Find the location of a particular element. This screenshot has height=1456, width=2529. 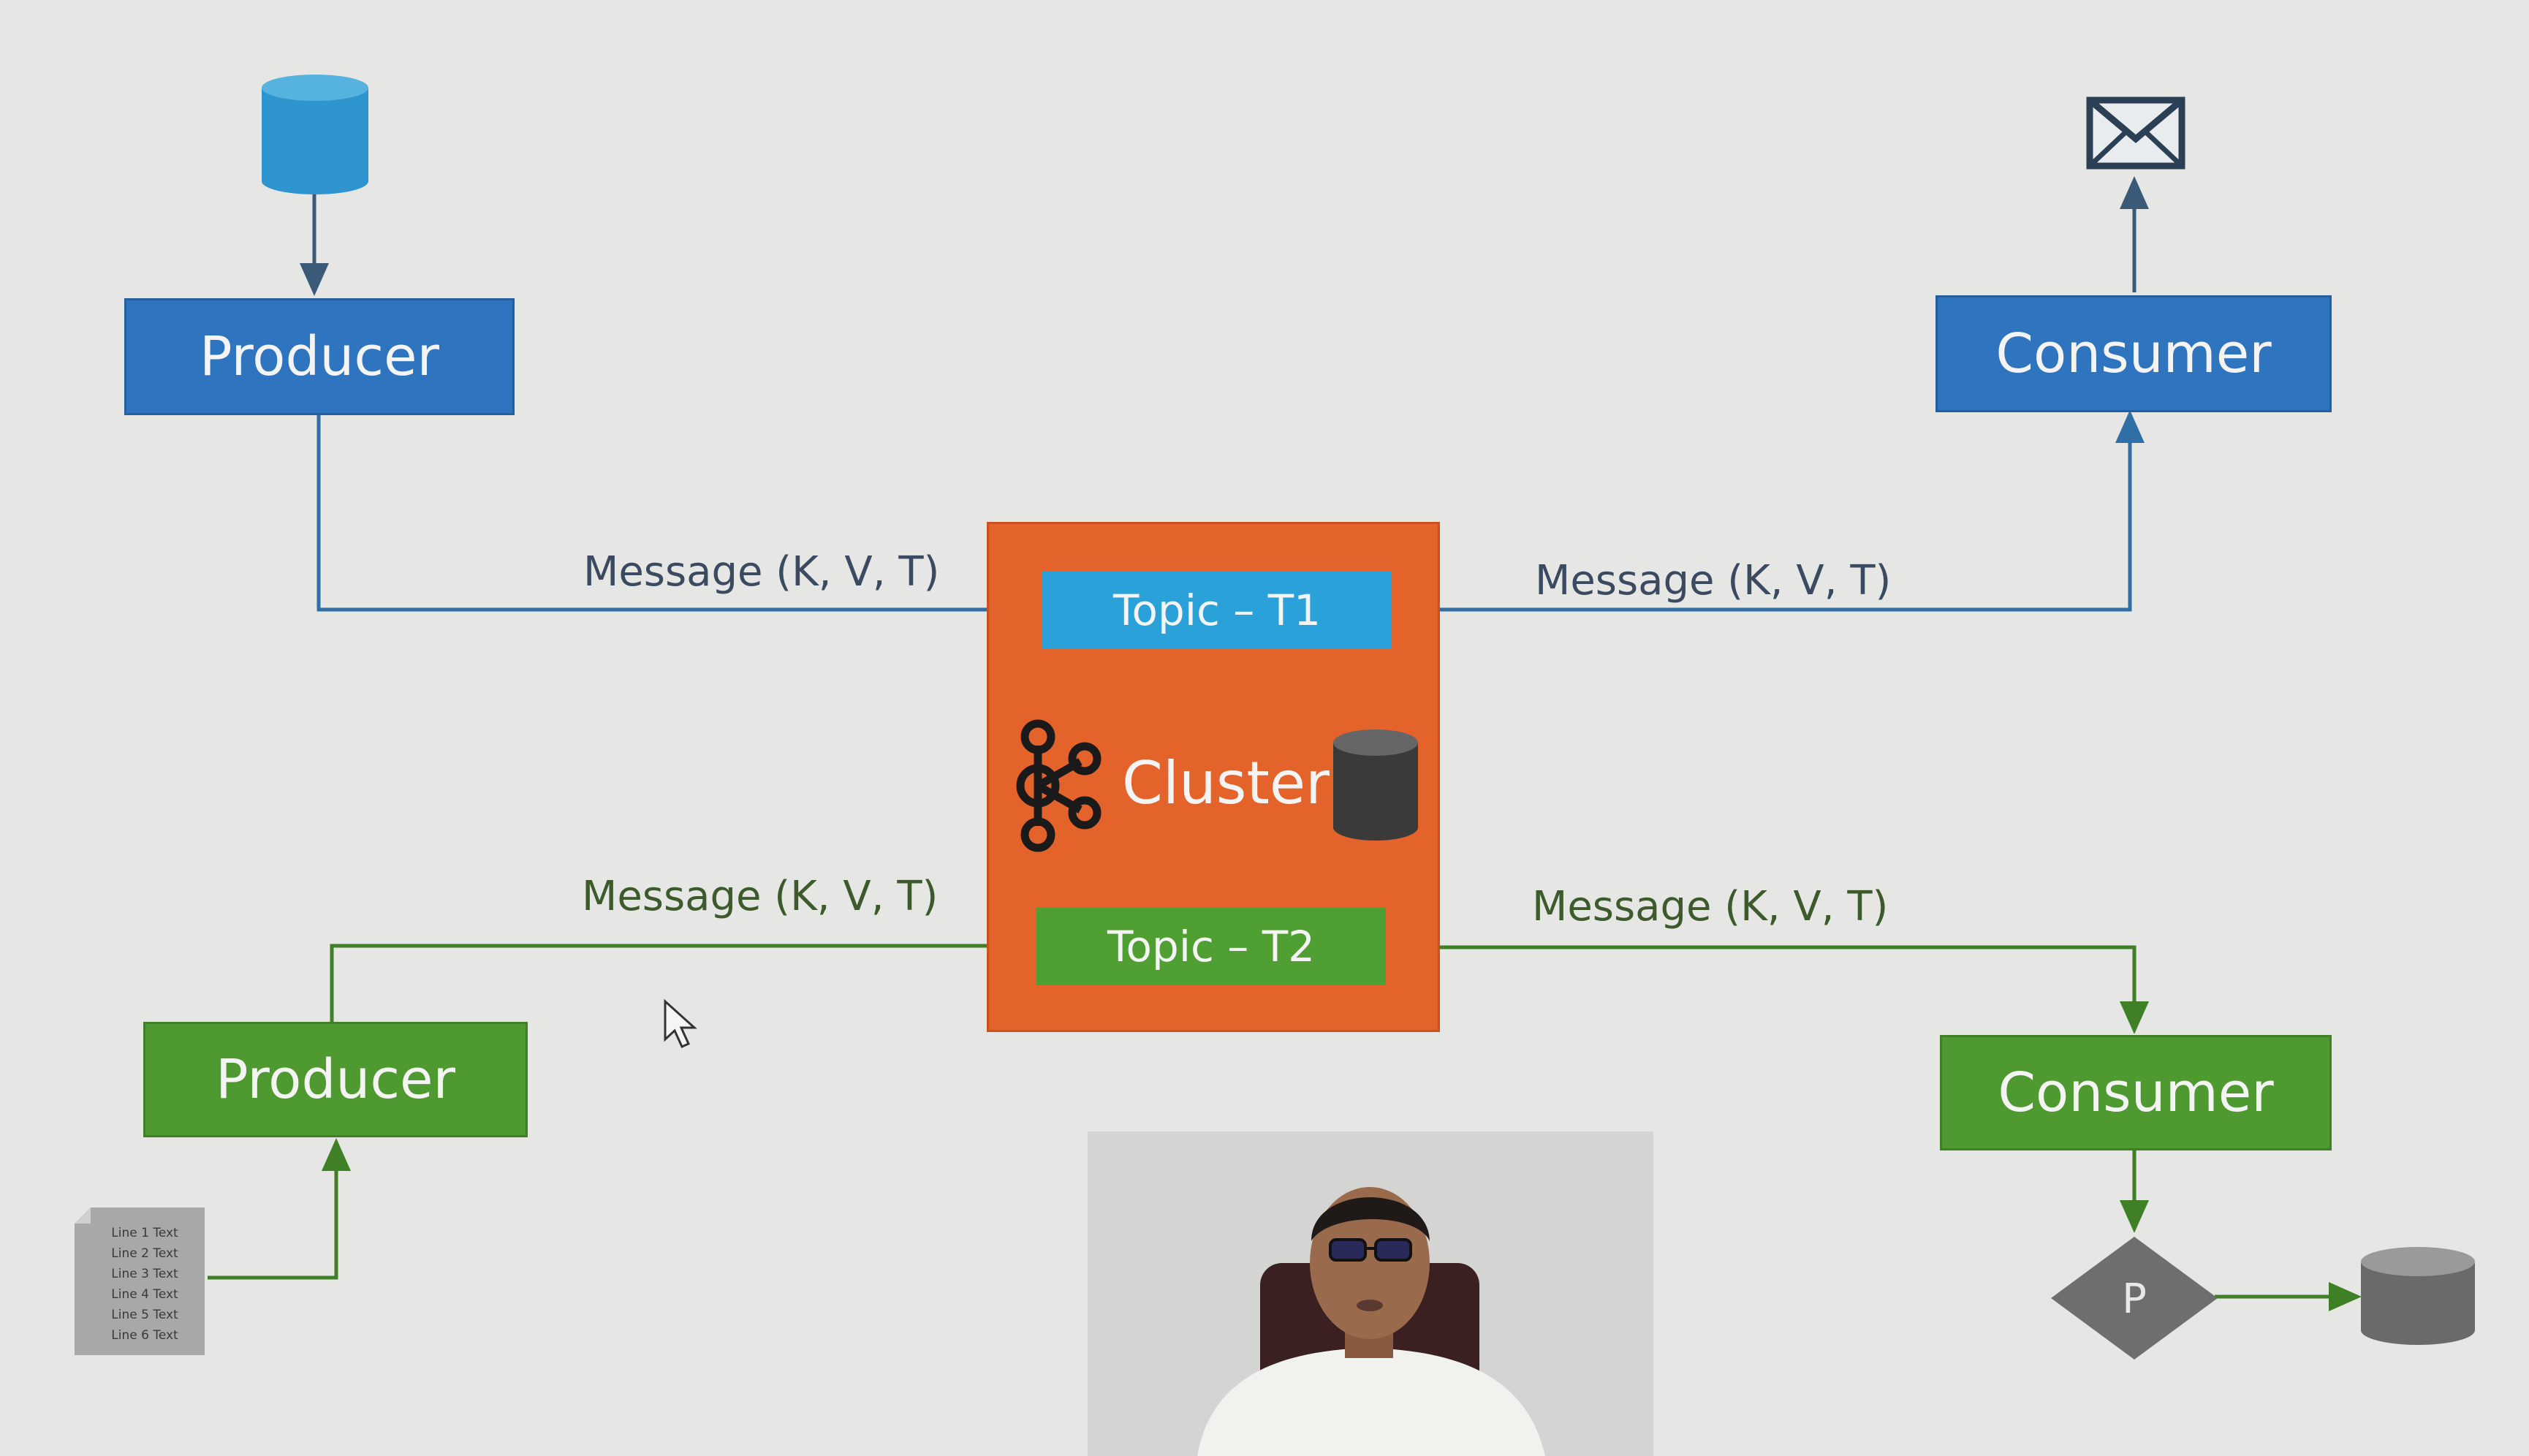

consumer-bottom-label: Consumer is located at coordinates (2135, 1092).